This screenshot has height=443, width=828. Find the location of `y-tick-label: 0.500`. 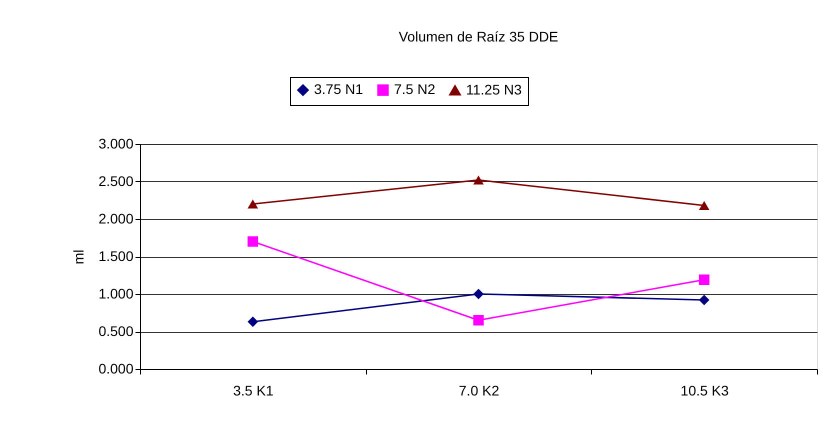

y-tick-label: 0.500 is located at coordinates (116, 331).